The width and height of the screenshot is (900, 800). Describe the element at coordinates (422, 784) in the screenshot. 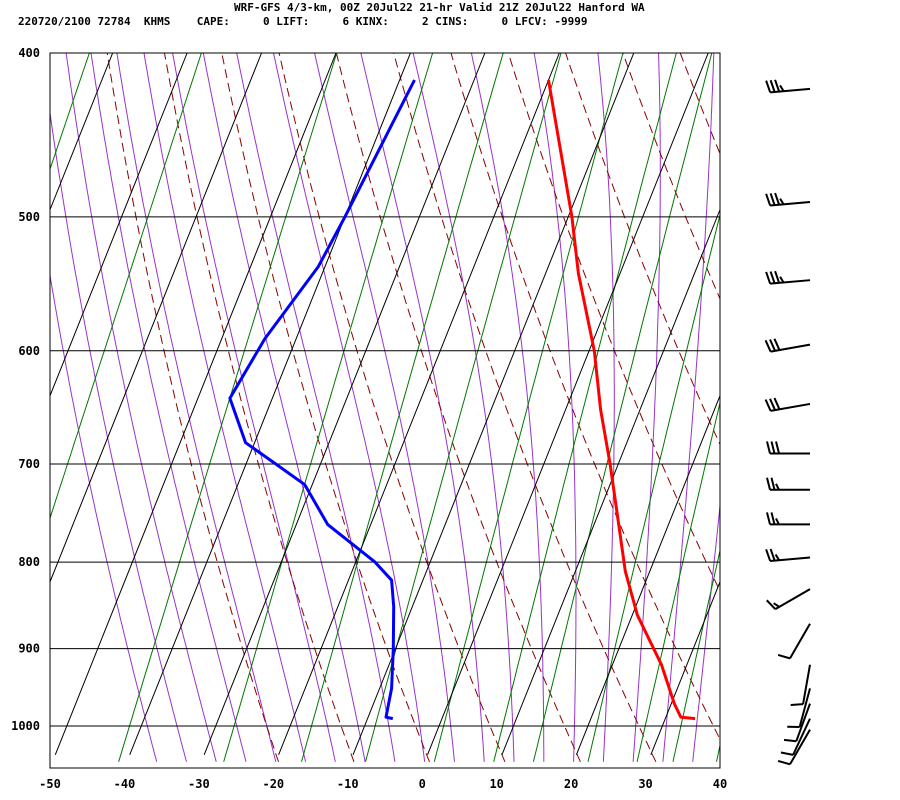

I see `x-tick-label: 0` at that location.